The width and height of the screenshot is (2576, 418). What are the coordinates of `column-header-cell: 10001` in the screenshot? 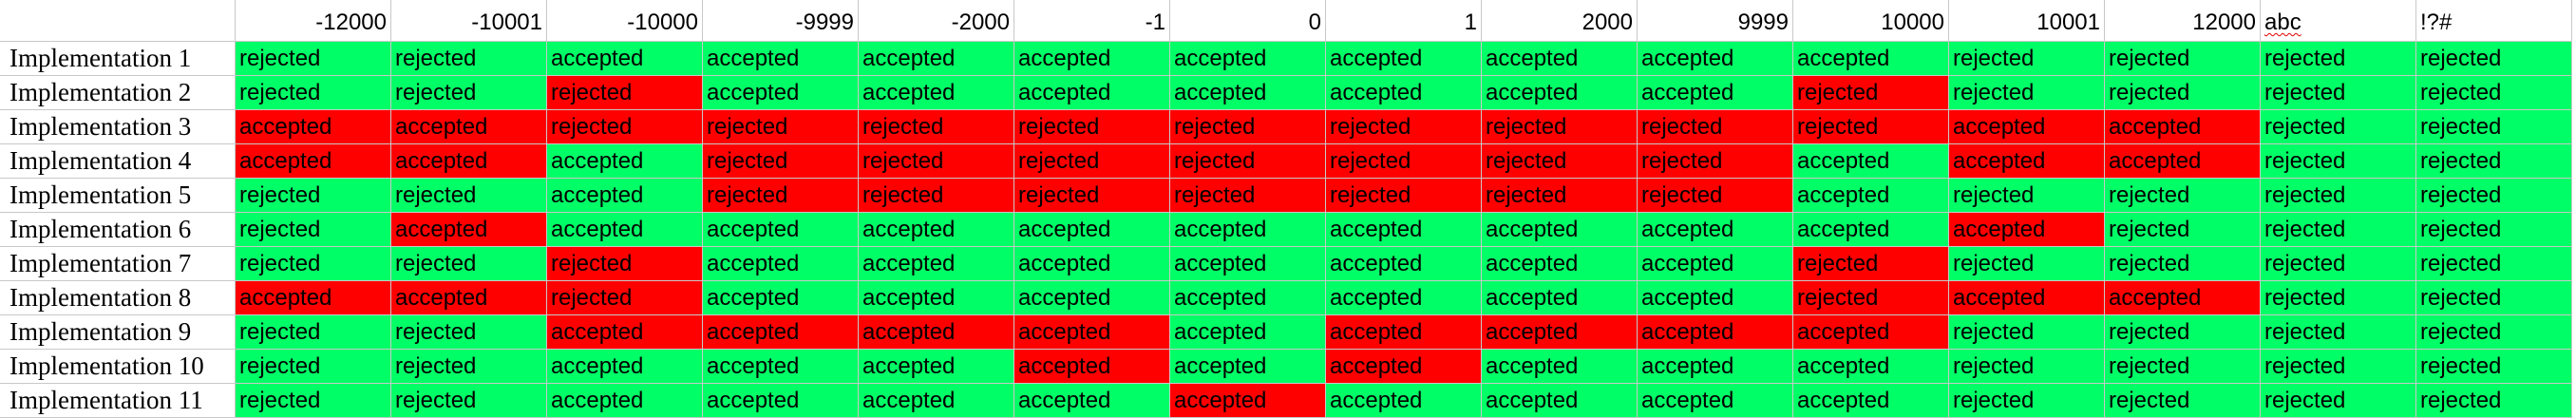 It's located at (2027, 21).